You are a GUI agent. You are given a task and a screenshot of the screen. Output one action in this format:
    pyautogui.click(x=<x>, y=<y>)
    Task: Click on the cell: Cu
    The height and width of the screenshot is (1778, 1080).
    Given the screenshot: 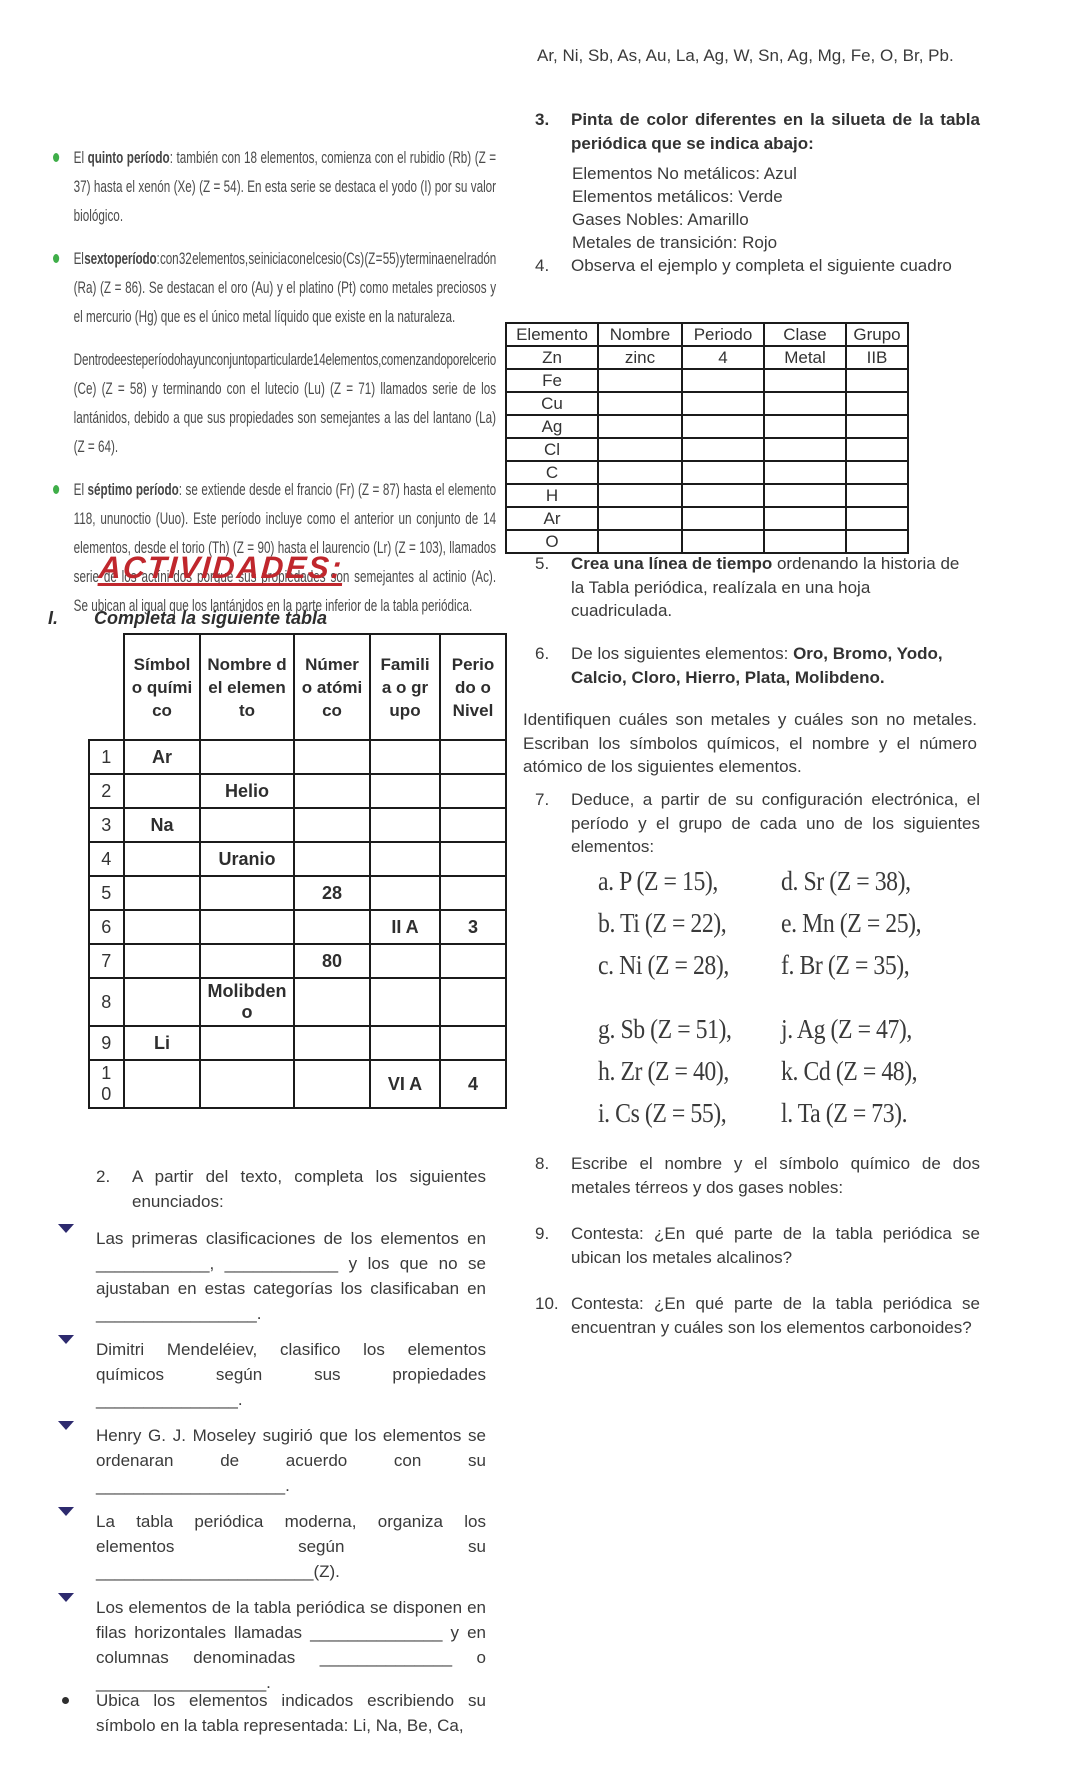 What is the action you would take?
    pyautogui.click(x=552, y=403)
    